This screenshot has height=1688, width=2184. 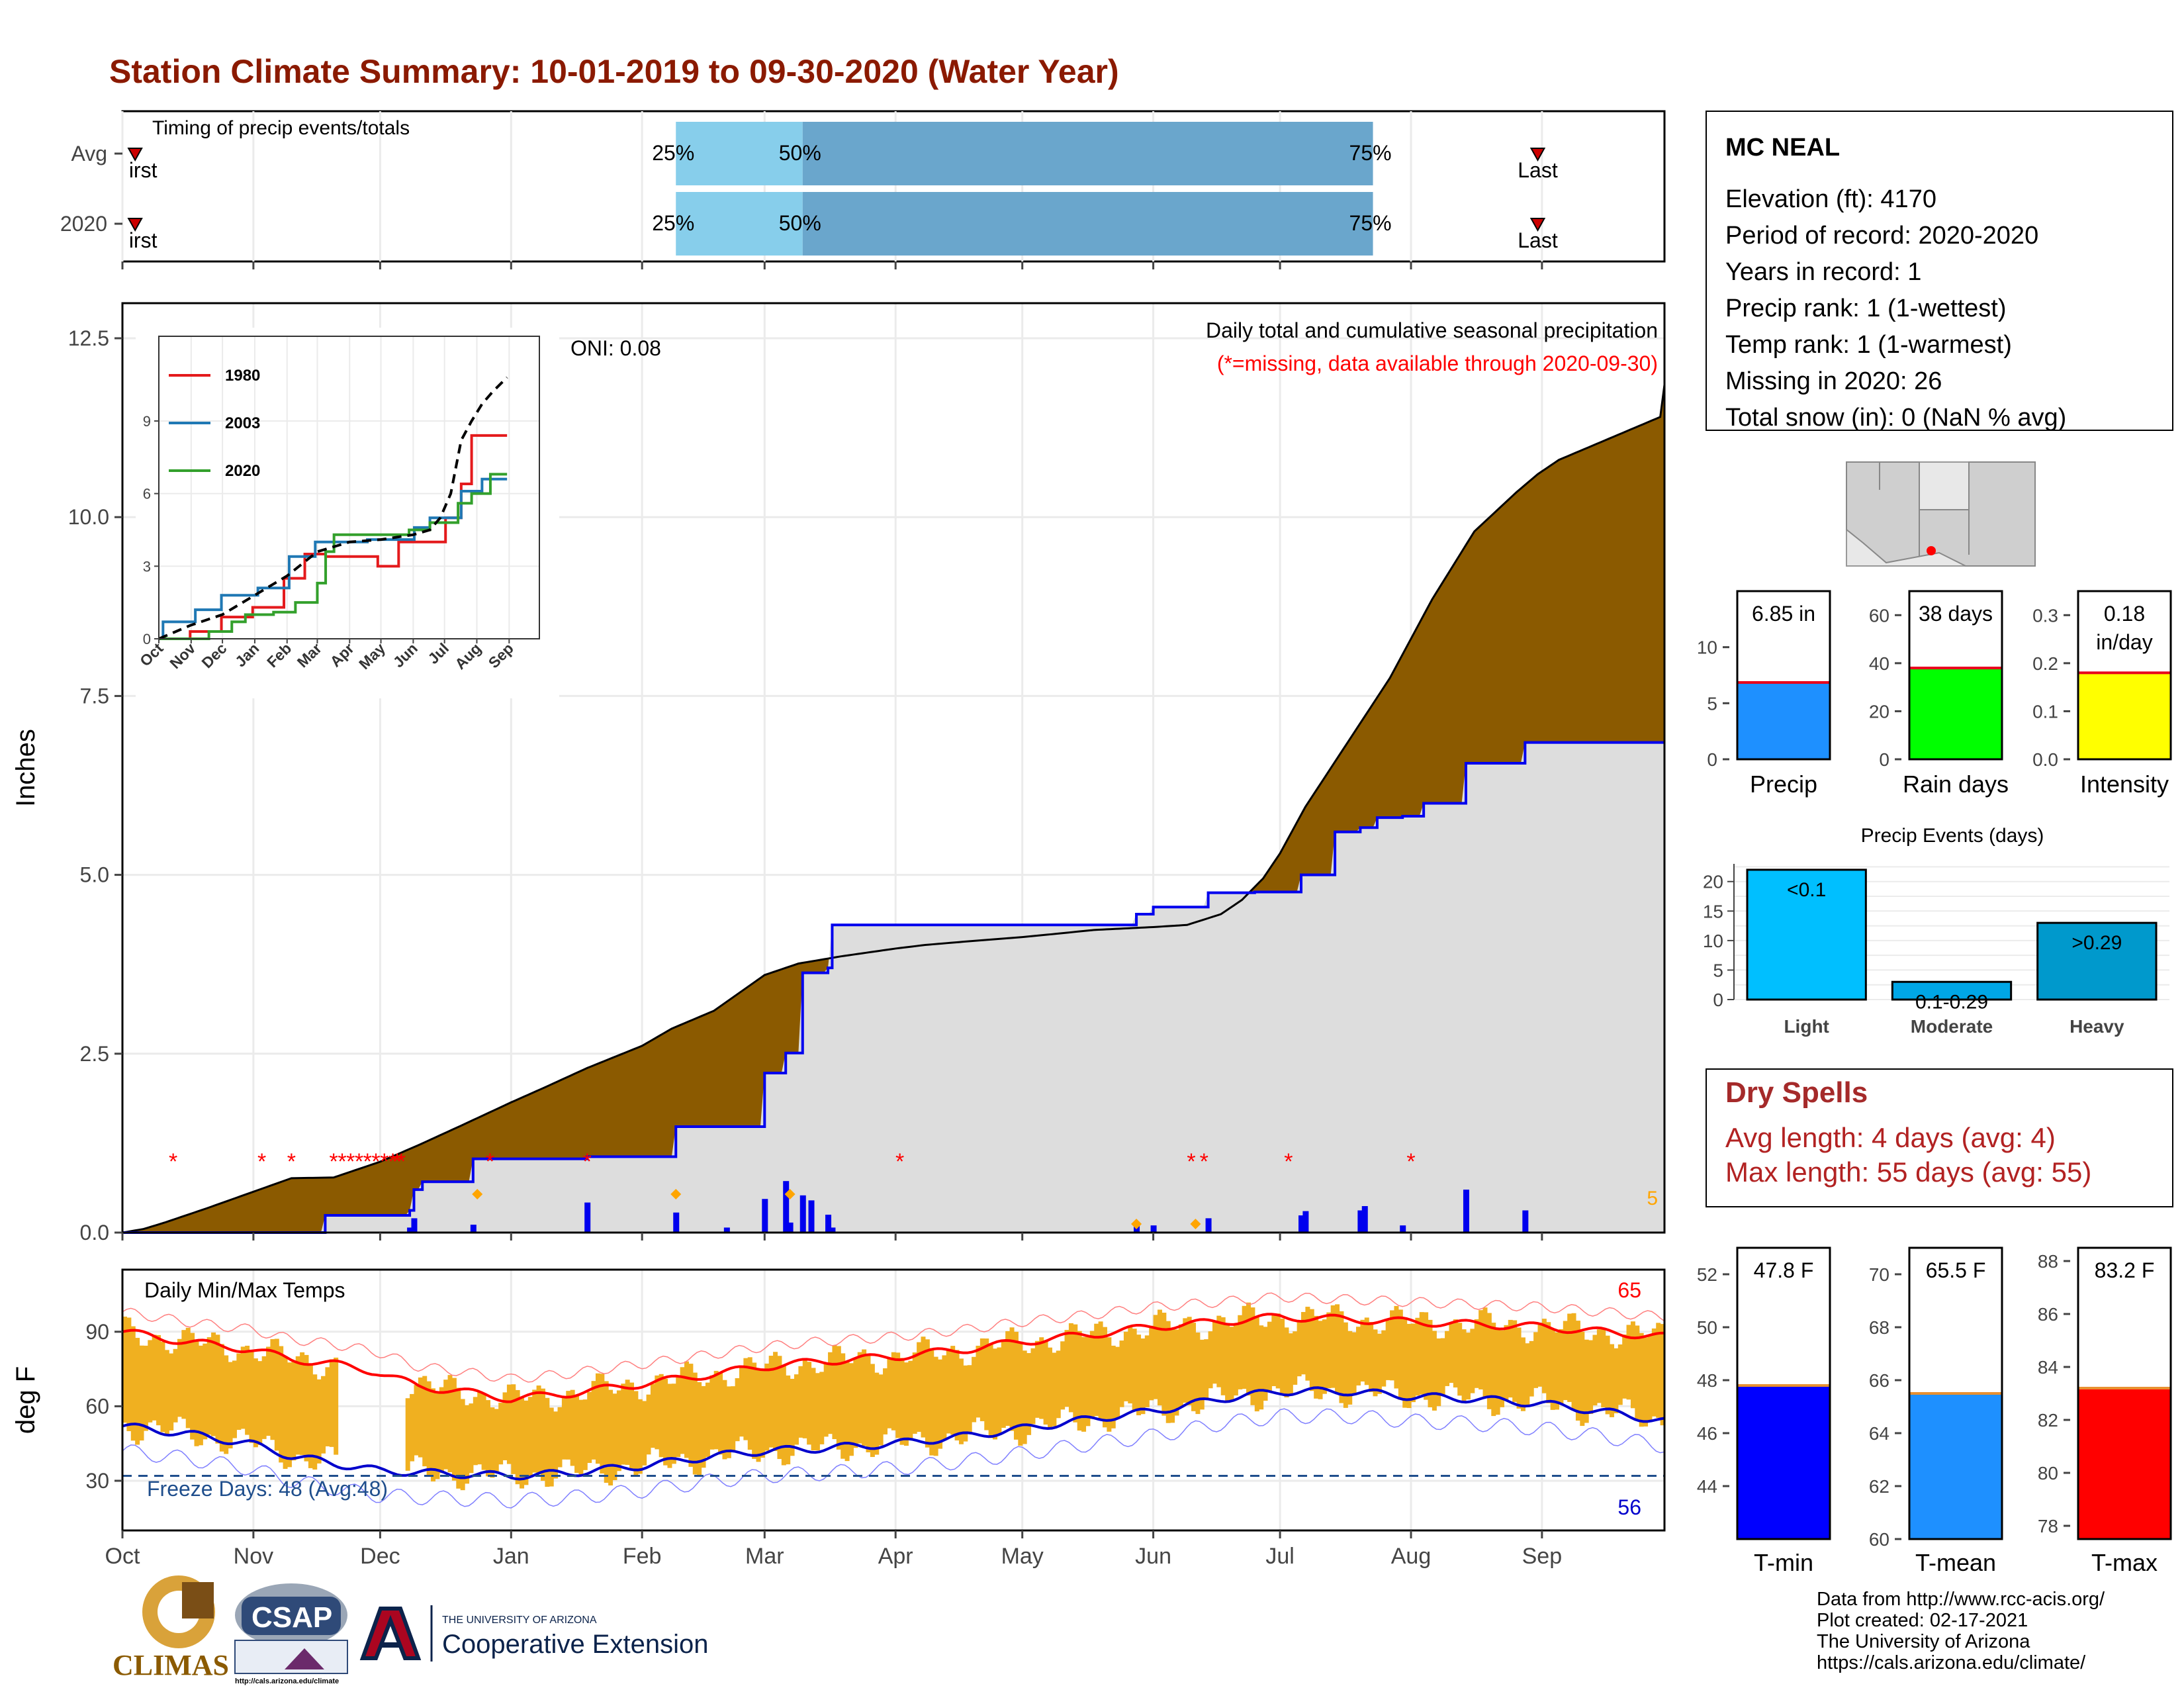 What do you see at coordinates (1718, 970) in the screenshot?
I see `events-ytick-label: 5` at bounding box center [1718, 970].